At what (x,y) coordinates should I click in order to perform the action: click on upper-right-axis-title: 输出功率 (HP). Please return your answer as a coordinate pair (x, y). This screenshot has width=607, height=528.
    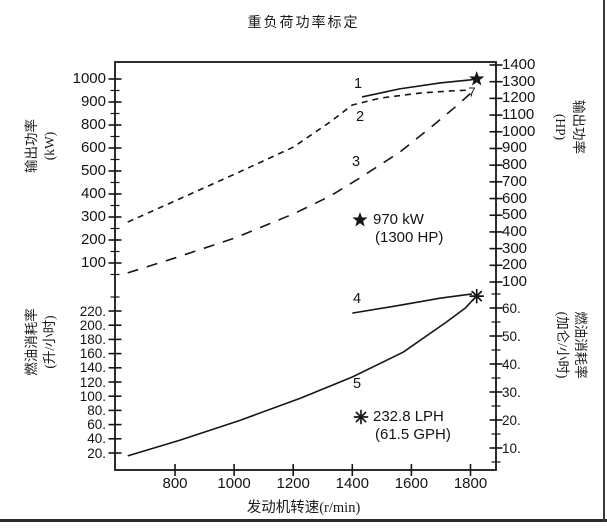
    Looking at the image, I should click on (569, 127).